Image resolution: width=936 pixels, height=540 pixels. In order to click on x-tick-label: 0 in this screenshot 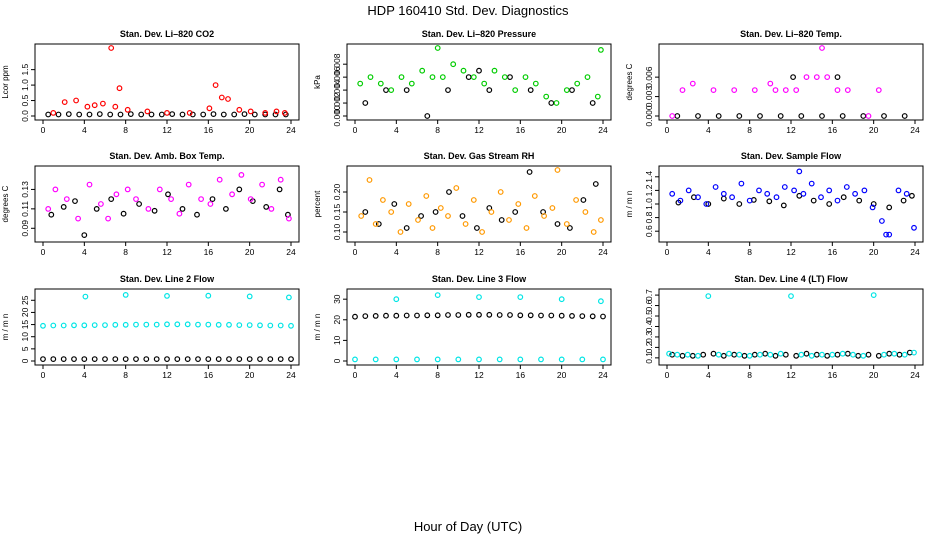, I will do `click(355, 130)`.